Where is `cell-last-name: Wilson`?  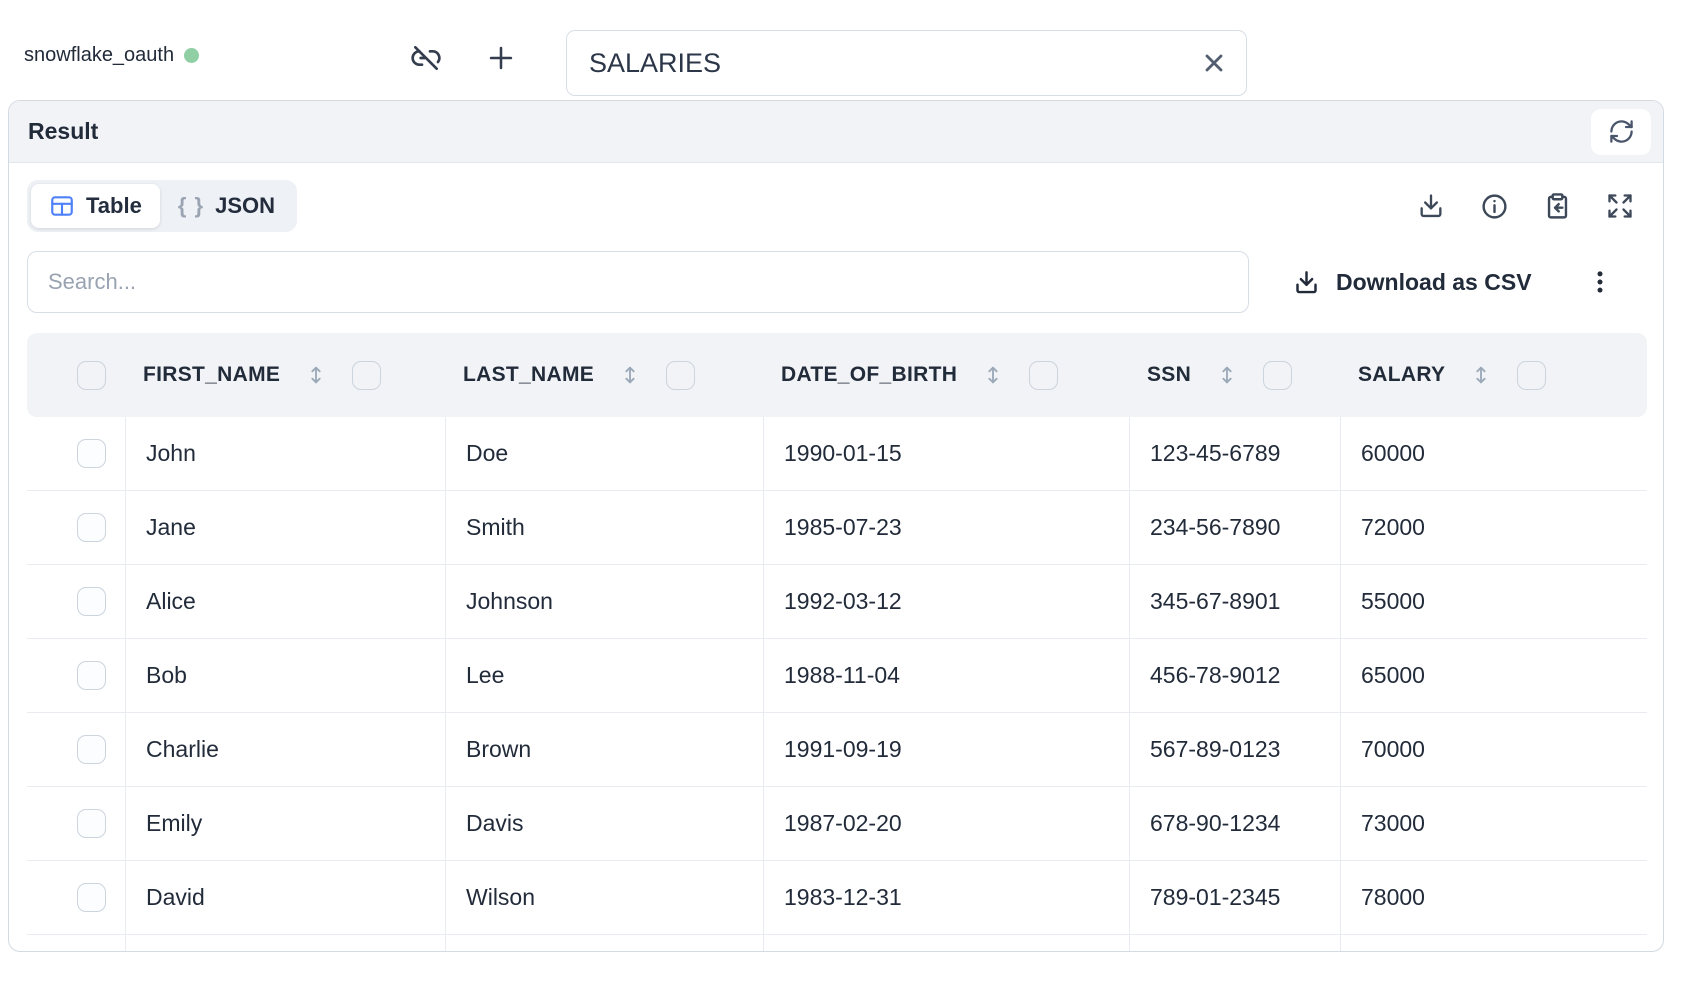 cell-last-name: Wilson is located at coordinates (604, 897).